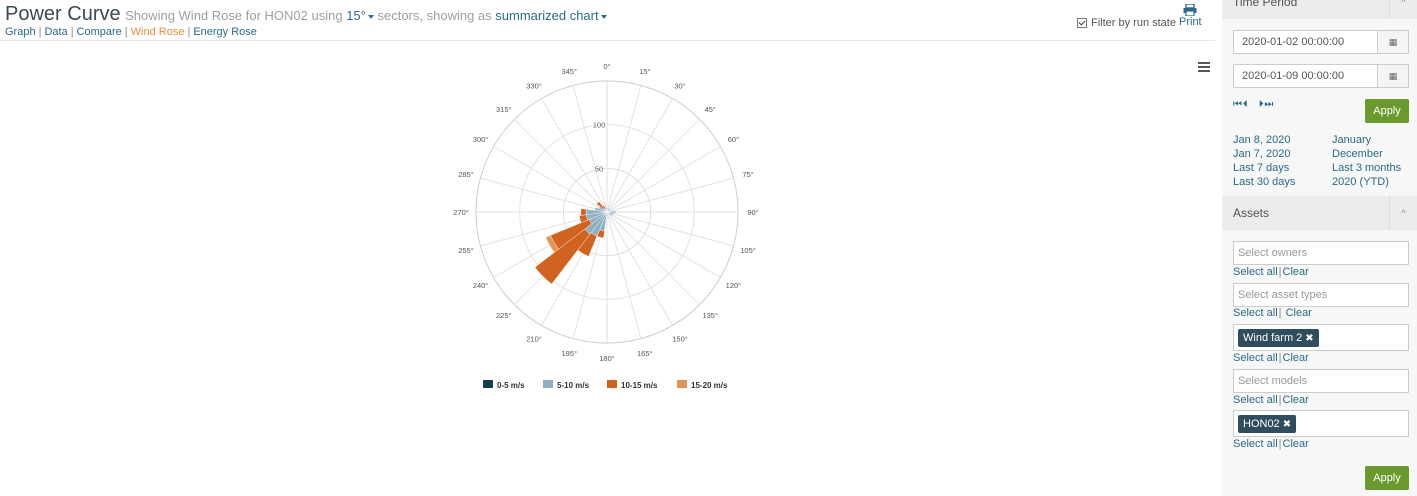 The height and width of the screenshot is (496, 1417). Describe the element at coordinates (466, 174) in the screenshot. I see `direction-label: 285°` at that location.